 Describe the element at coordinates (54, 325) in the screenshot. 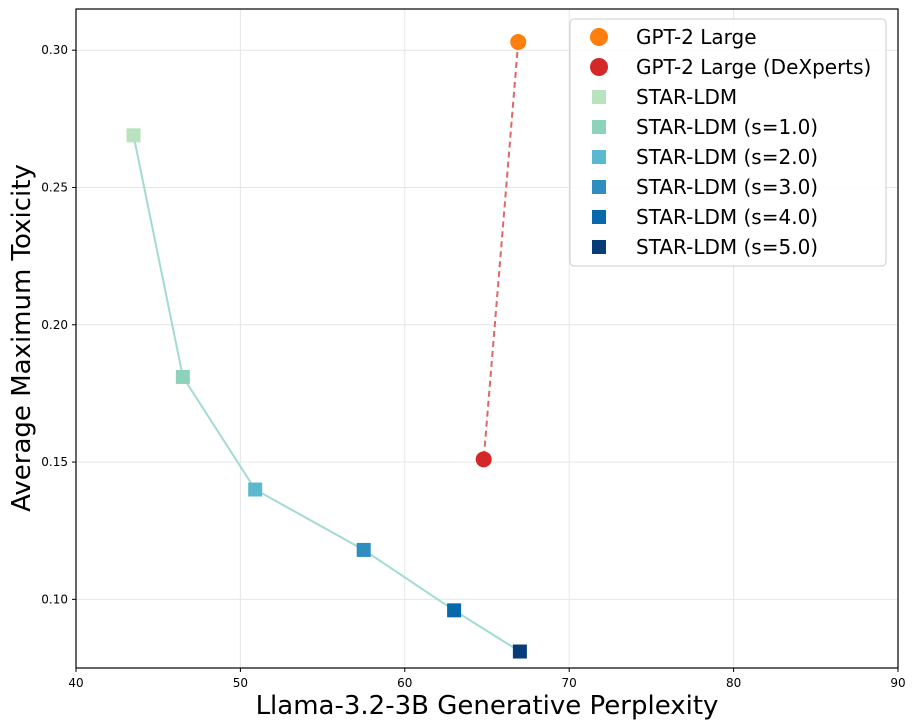

I see `y-tick-label: 0.20` at that location.